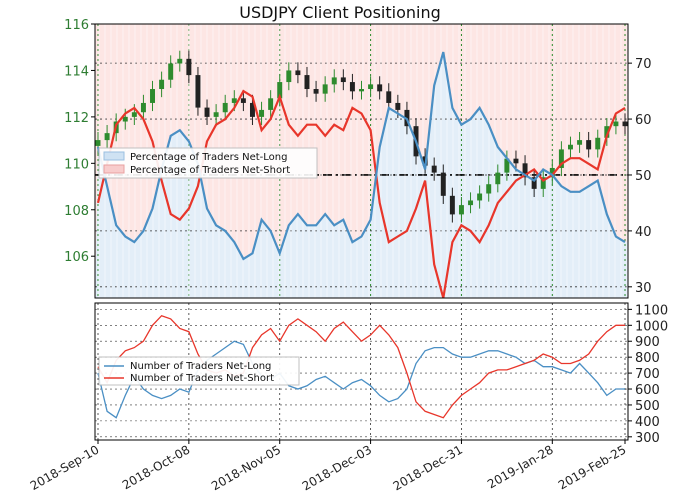  I want to click on price-axis-ticks: 106 108 110 112 114 116, so click(79, 141).